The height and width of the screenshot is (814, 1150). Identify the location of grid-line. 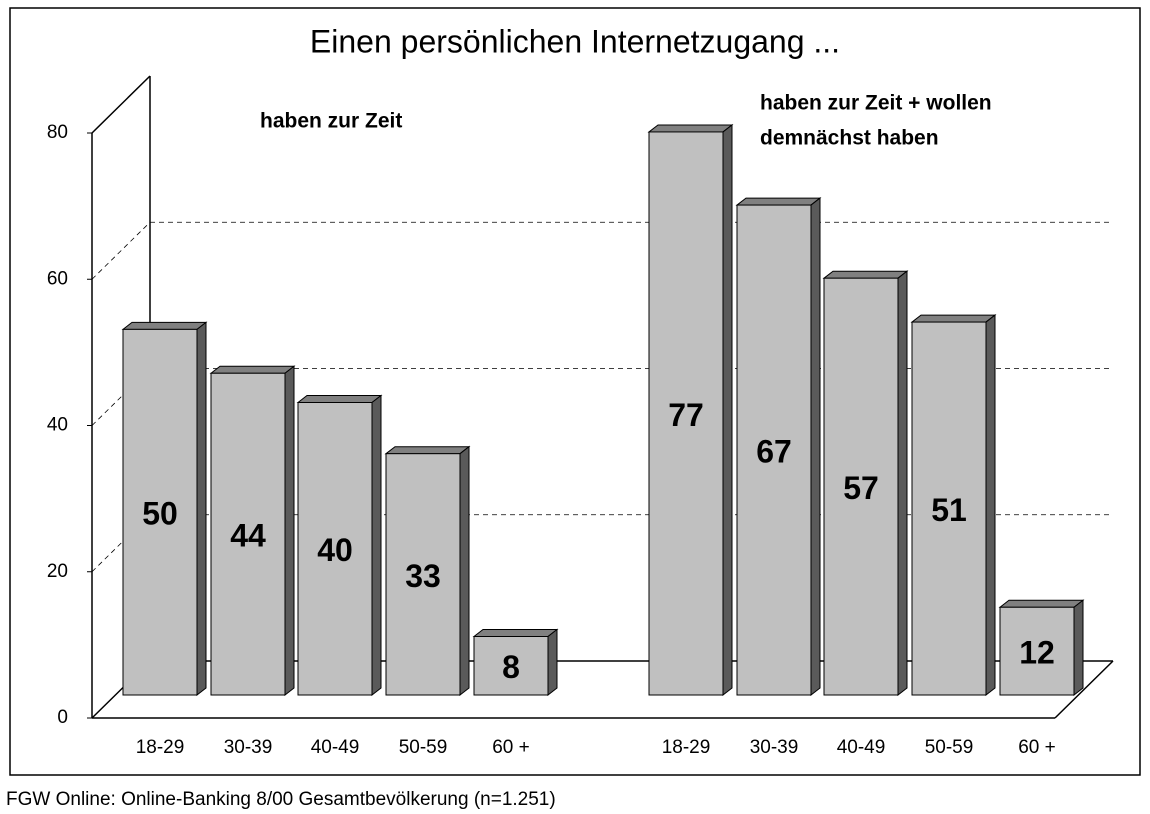
(121, 250).